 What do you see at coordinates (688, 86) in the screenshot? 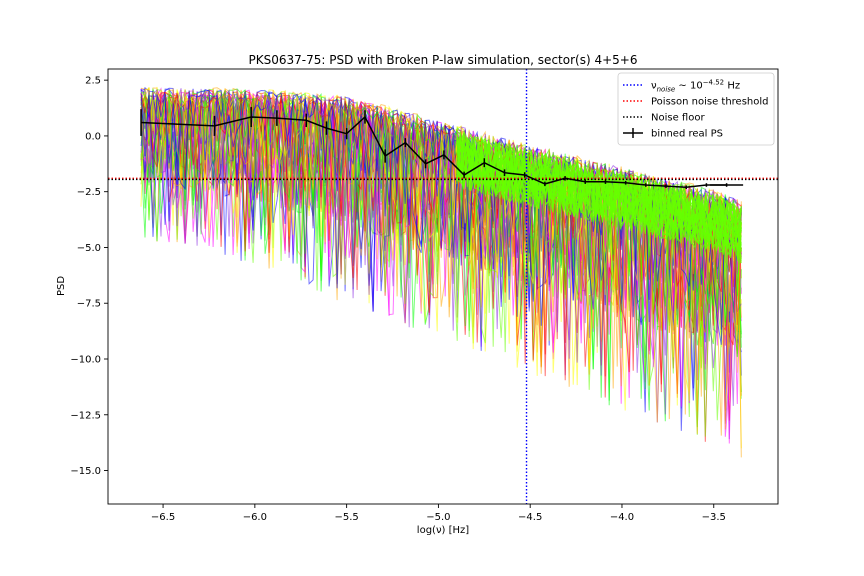
I see `legend-label-text: ~ 10` at bounding box center [688, 86].